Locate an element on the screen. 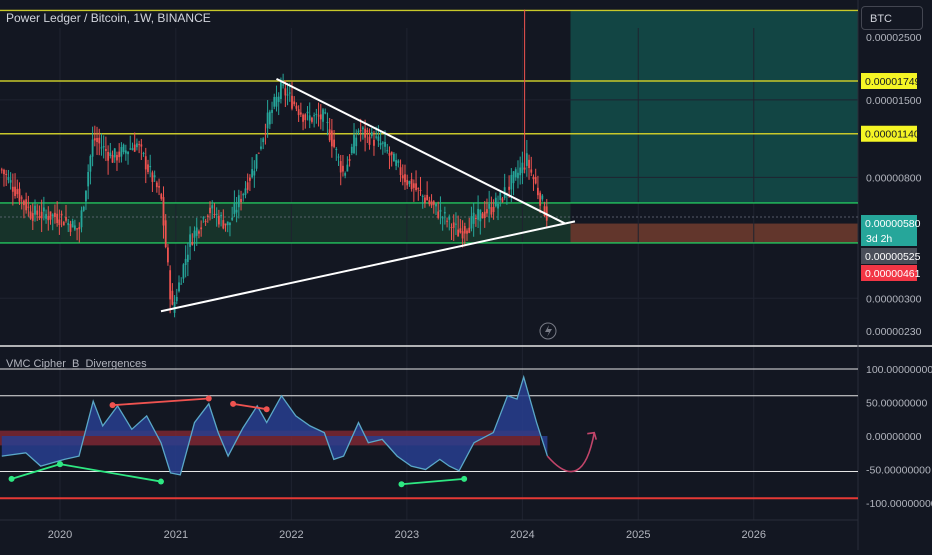 The width and height of the screenshot is (932, 555). price-tag-label: 0.00001140 is located at coordinates (892, 135).